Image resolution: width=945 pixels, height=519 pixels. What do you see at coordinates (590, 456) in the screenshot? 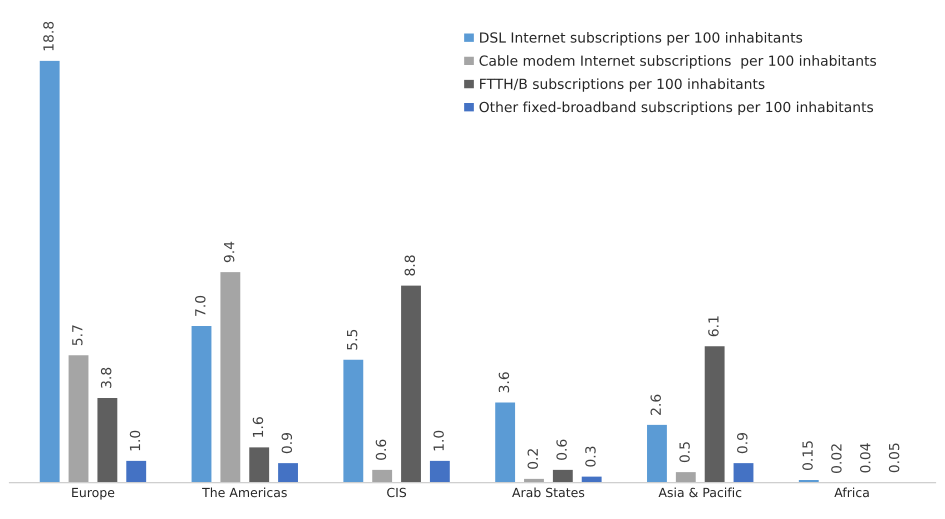
I see `data-label: 0.3` at bounding box center [590, 456].